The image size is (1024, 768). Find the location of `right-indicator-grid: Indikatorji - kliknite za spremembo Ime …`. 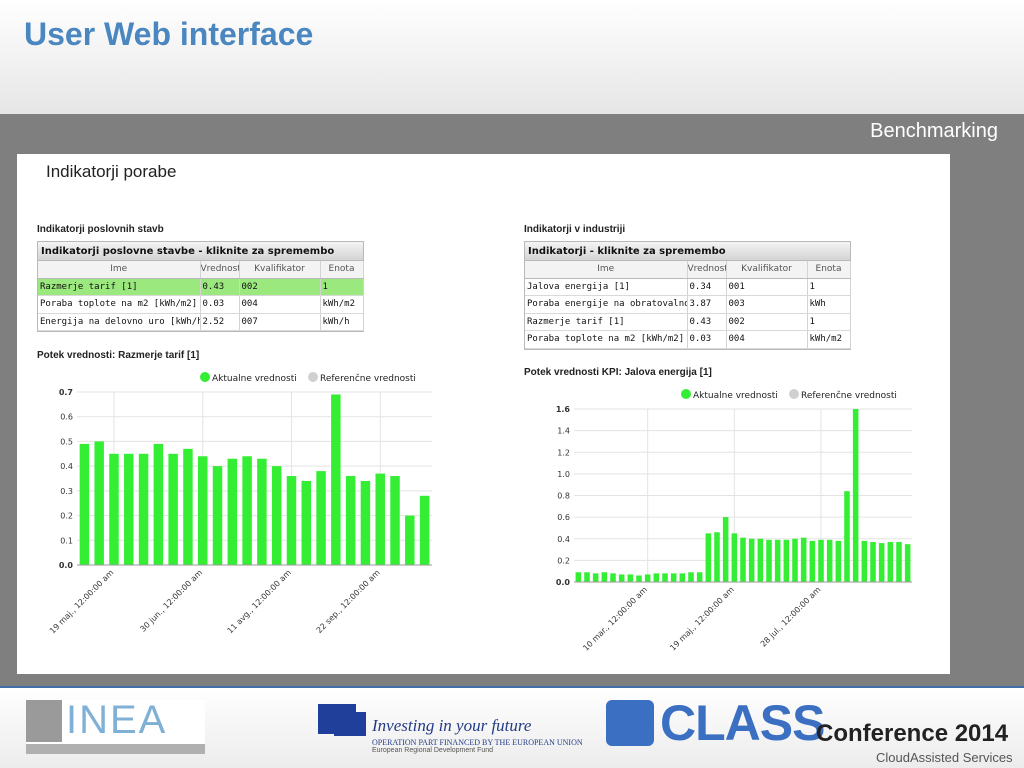

right-indicator-grid: Indikatorji - kliknite za spremembo Ime … is located at coordinates (687, 295).